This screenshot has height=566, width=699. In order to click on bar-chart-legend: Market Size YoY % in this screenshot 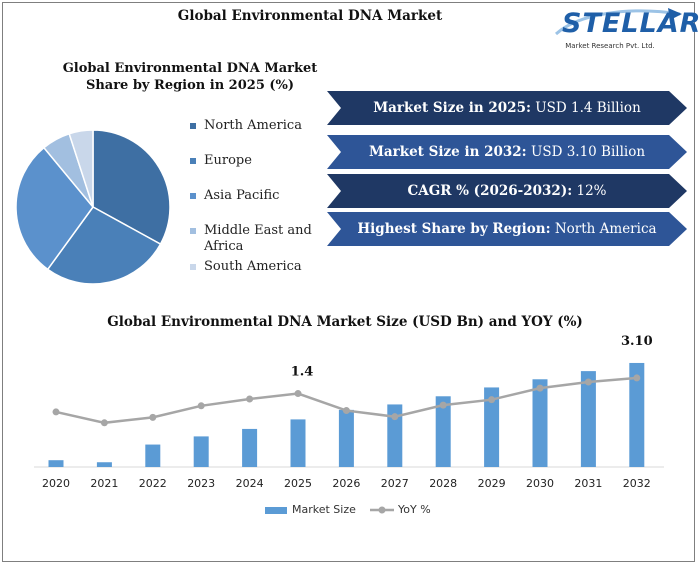, I will do `click(349, 510)`.